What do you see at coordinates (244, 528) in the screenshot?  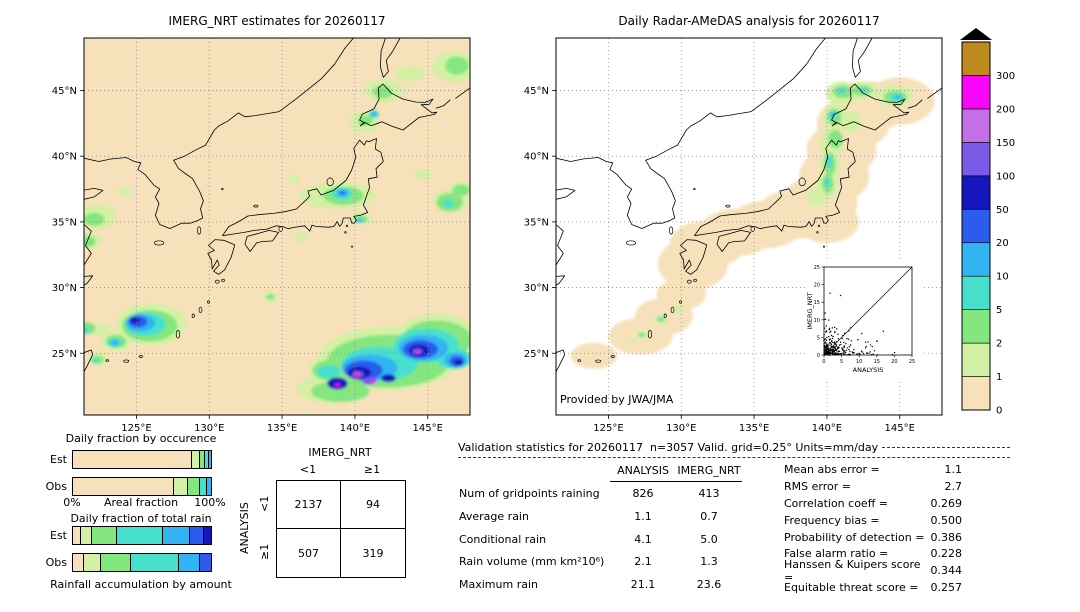 I see `contingency-row-axis-title: ANALYSIS` at bounding box center [244, 528].